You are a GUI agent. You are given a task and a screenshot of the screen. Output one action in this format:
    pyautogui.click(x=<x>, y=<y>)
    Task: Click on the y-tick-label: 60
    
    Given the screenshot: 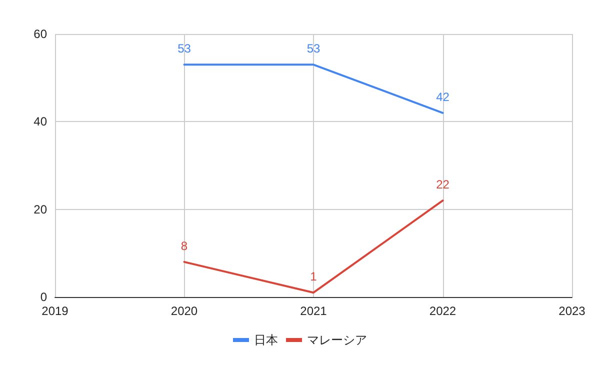 What is the action you would take?
    pyautogui.click(x=41, y=34)
    